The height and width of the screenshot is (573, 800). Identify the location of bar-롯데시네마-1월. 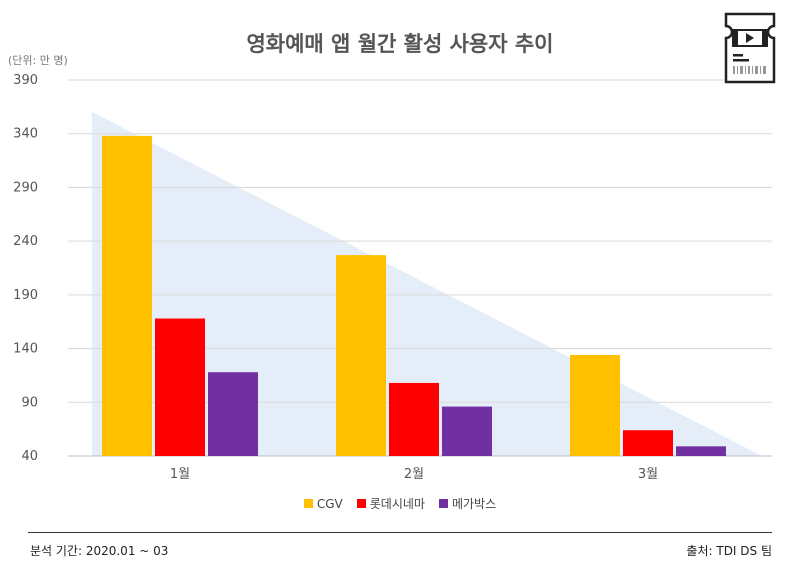
(180, 387).